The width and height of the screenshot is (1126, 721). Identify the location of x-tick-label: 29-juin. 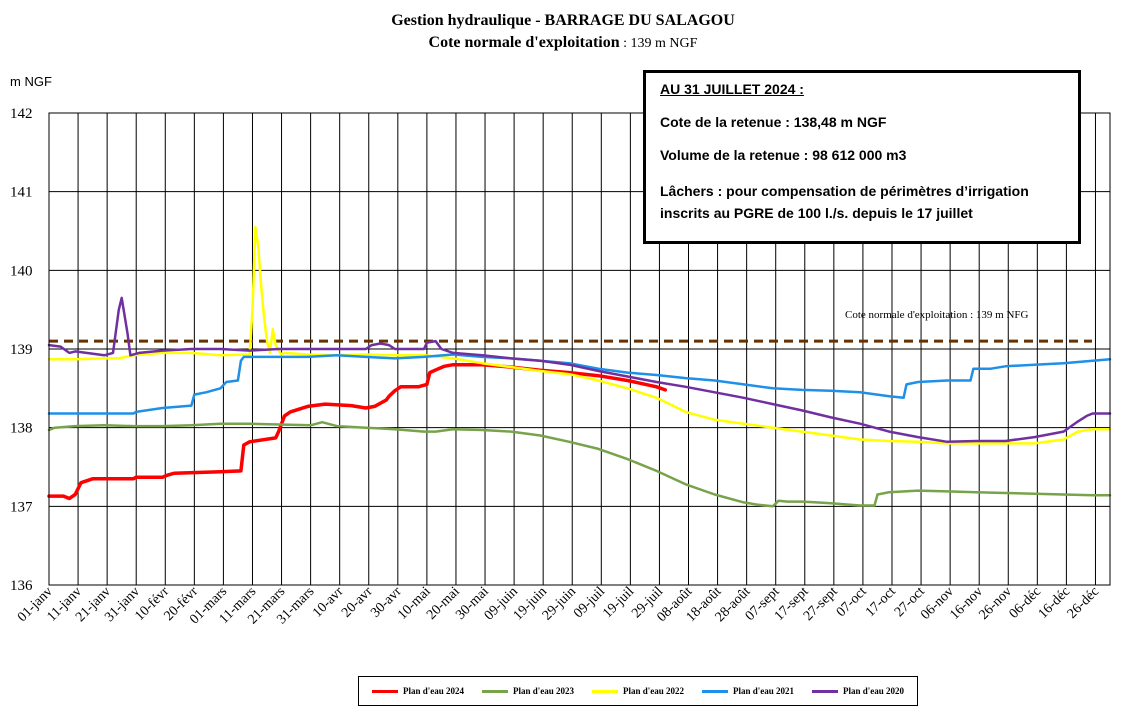
(559, 603).